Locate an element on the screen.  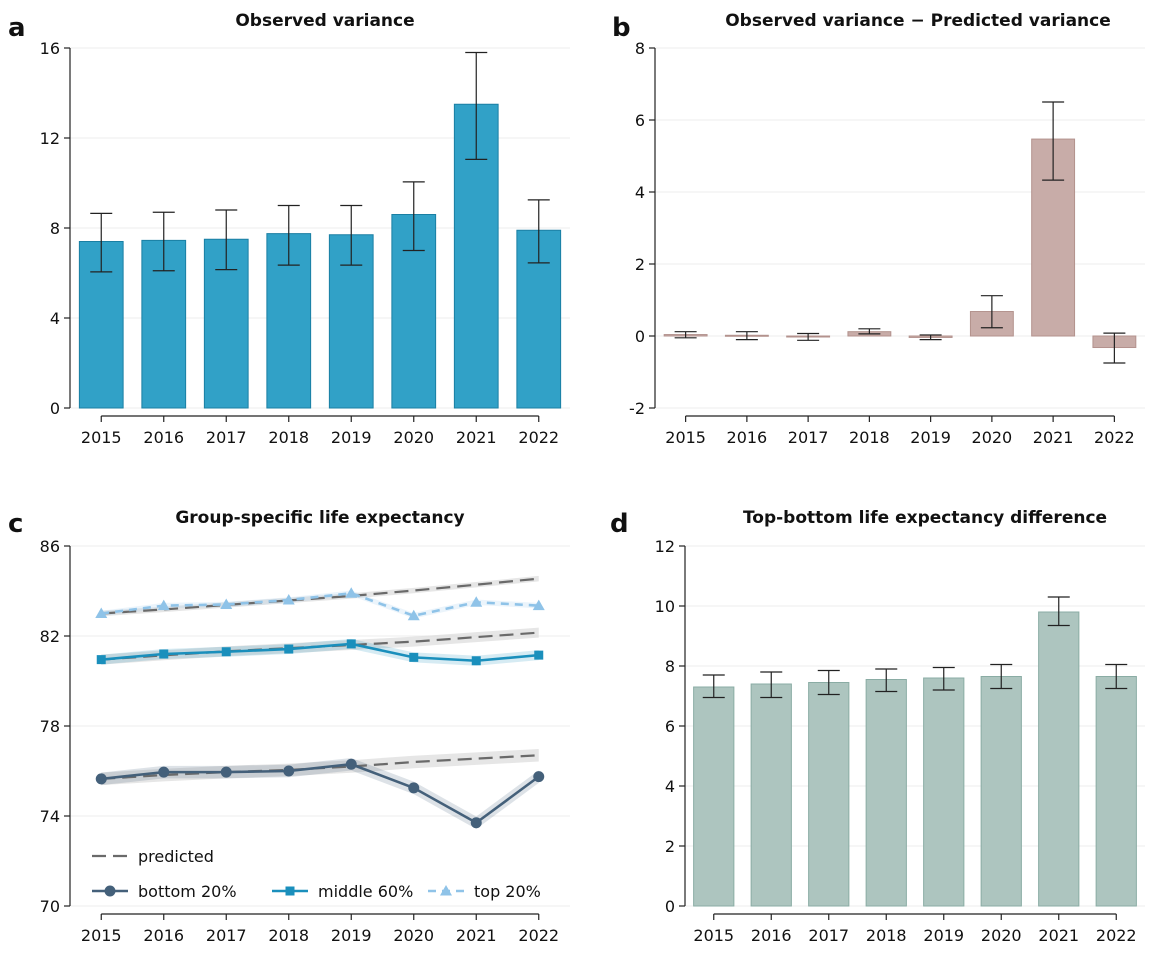
legend-series-label: middle 60% is located at coordinates (365, 891).